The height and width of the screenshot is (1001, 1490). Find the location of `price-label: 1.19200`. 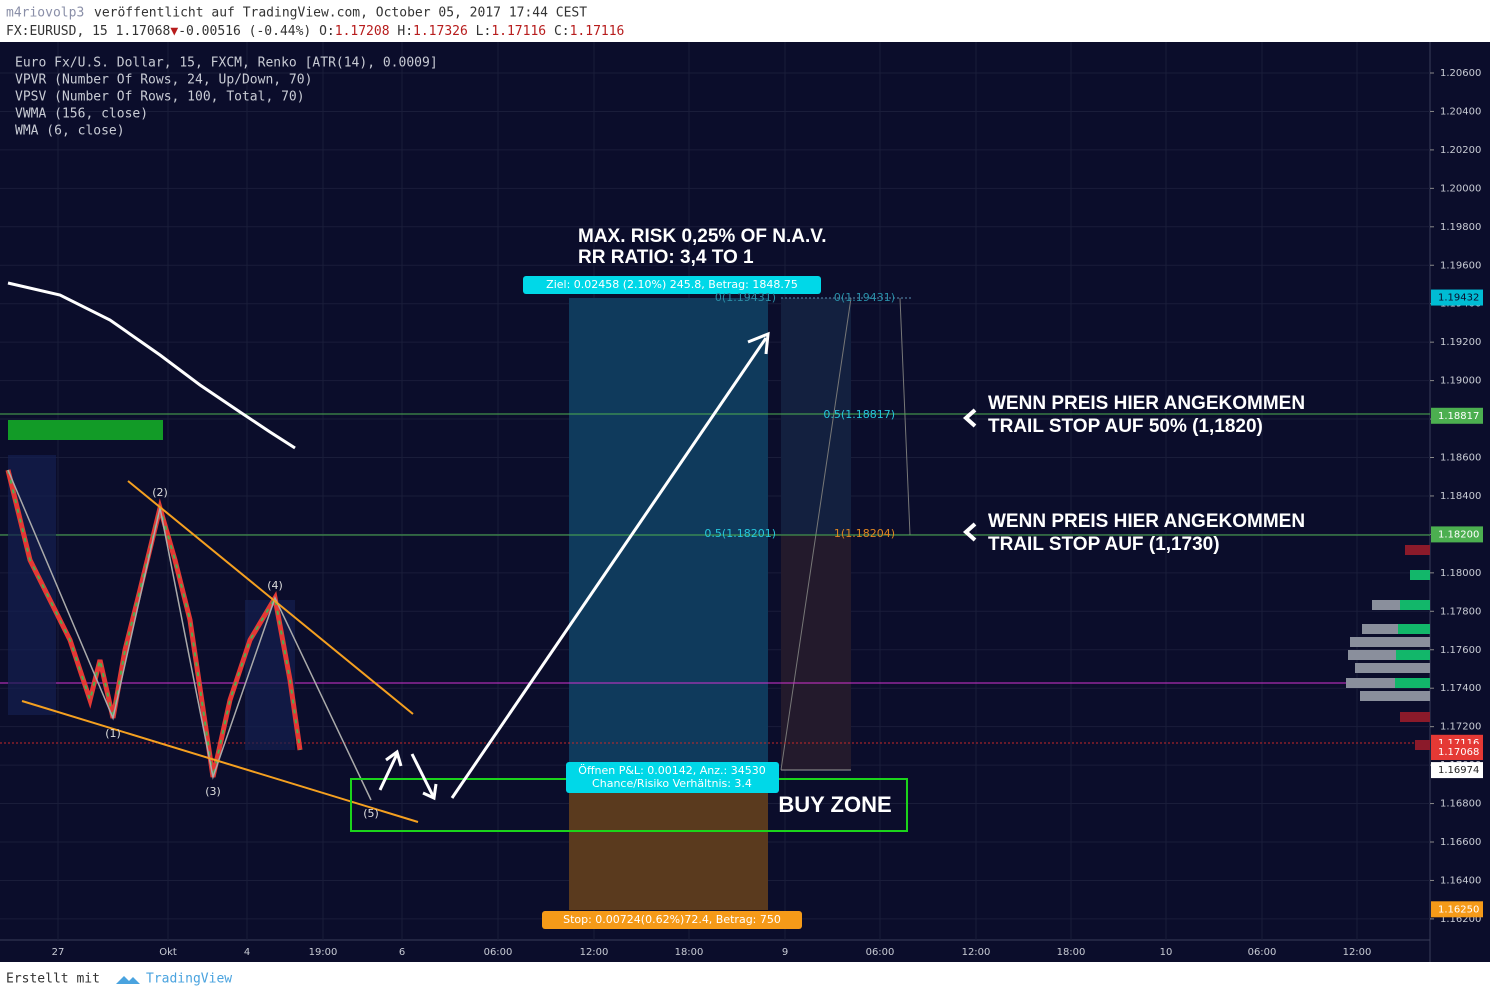

price-label: 1.19200 is located at coordinates (1460, 342).